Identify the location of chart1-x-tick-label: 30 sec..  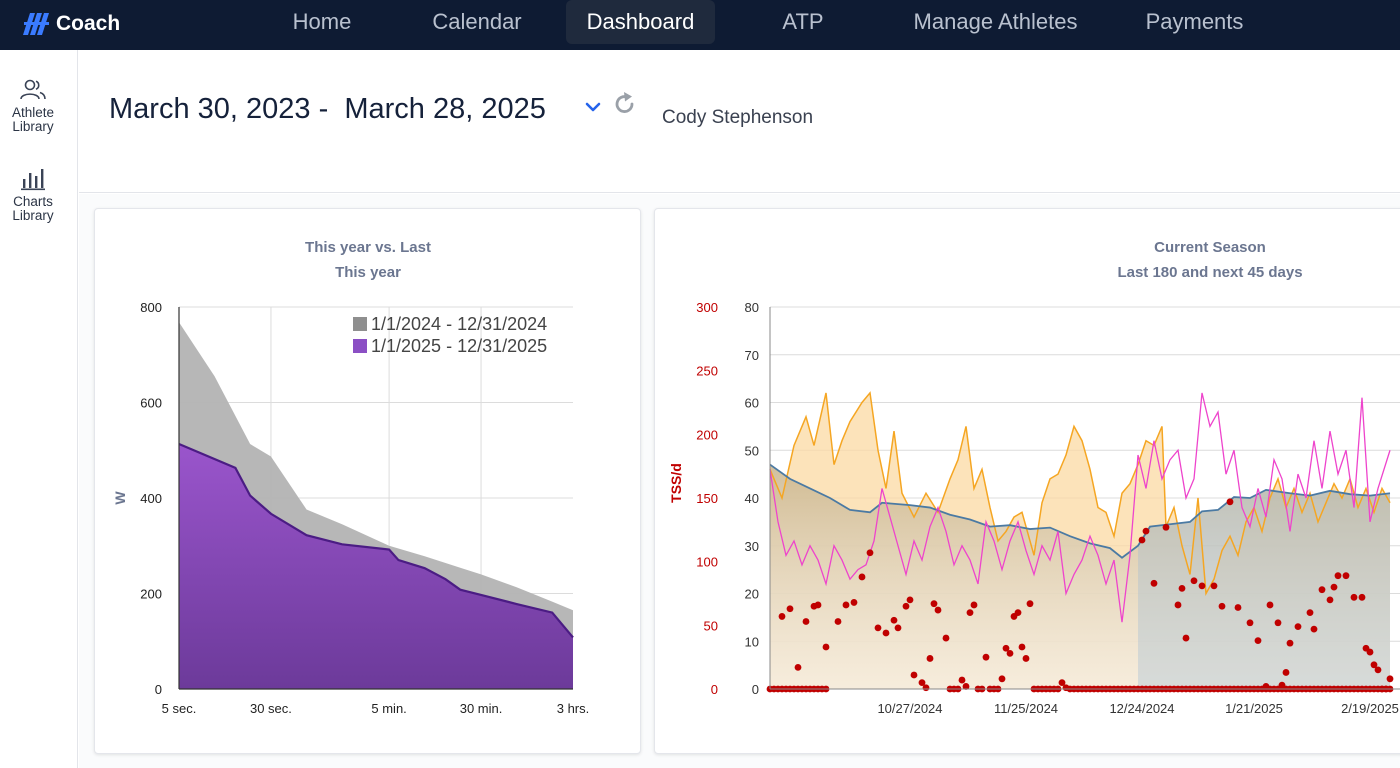
(271, 708).